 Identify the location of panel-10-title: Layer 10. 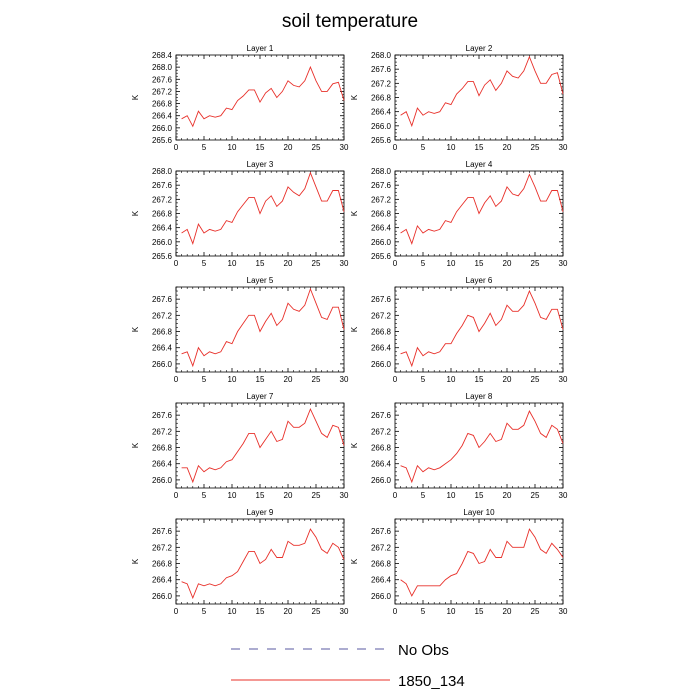
(479, 512).